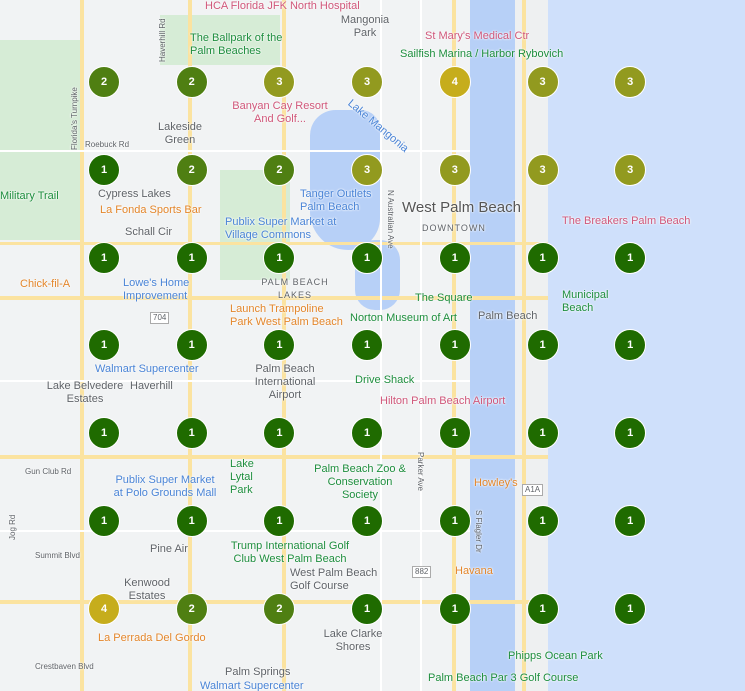 This screenshot has height=691, width=745. What do you see at coordinates (492, 345) in the screenshot?
I see `lake-worth-lagoon` at bounding box center [492, 345].